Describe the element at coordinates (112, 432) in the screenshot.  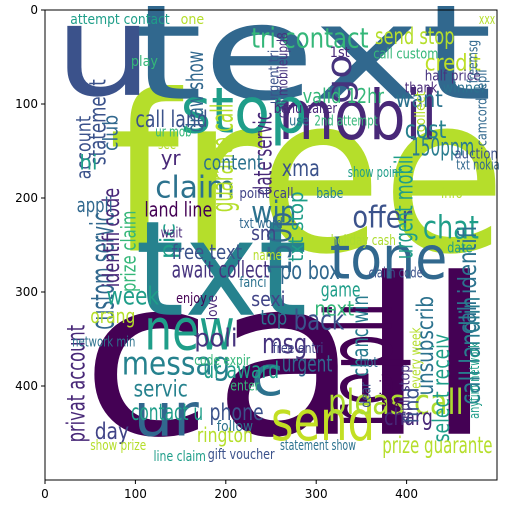
I see `word-day: day` at that location.